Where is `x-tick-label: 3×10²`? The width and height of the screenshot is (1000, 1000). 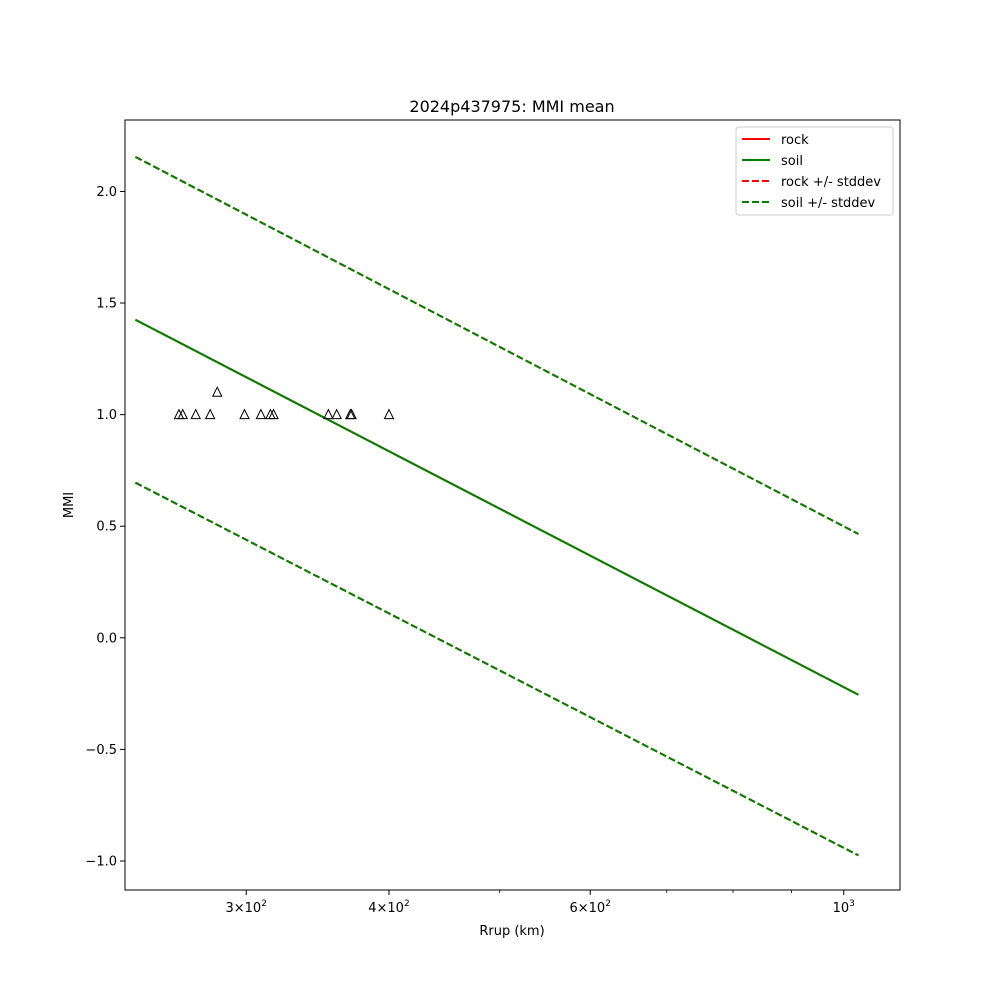
x-tick-label: 3×10² is located at coordinates (245, 907).